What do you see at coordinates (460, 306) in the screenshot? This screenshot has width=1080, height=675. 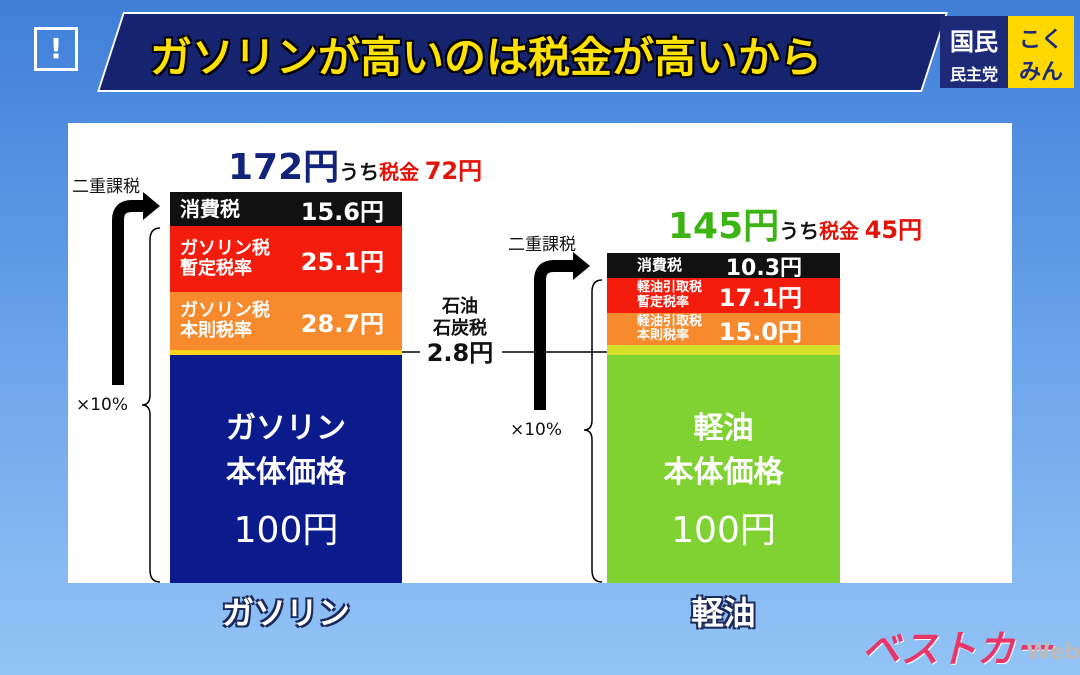 I see `coal-tax-label: 石油` at bounding box center [460, 306].